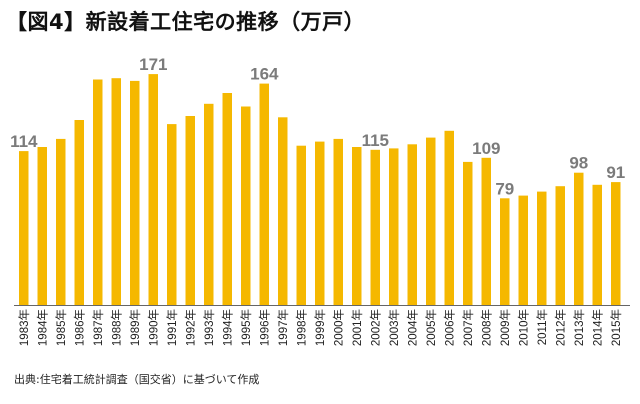 The height and width of the screenshot is (404, 640). What do you see at coordinates (135, 193) in the screenshot?
I see `bar-1989年` at bounding box center [135, 193].